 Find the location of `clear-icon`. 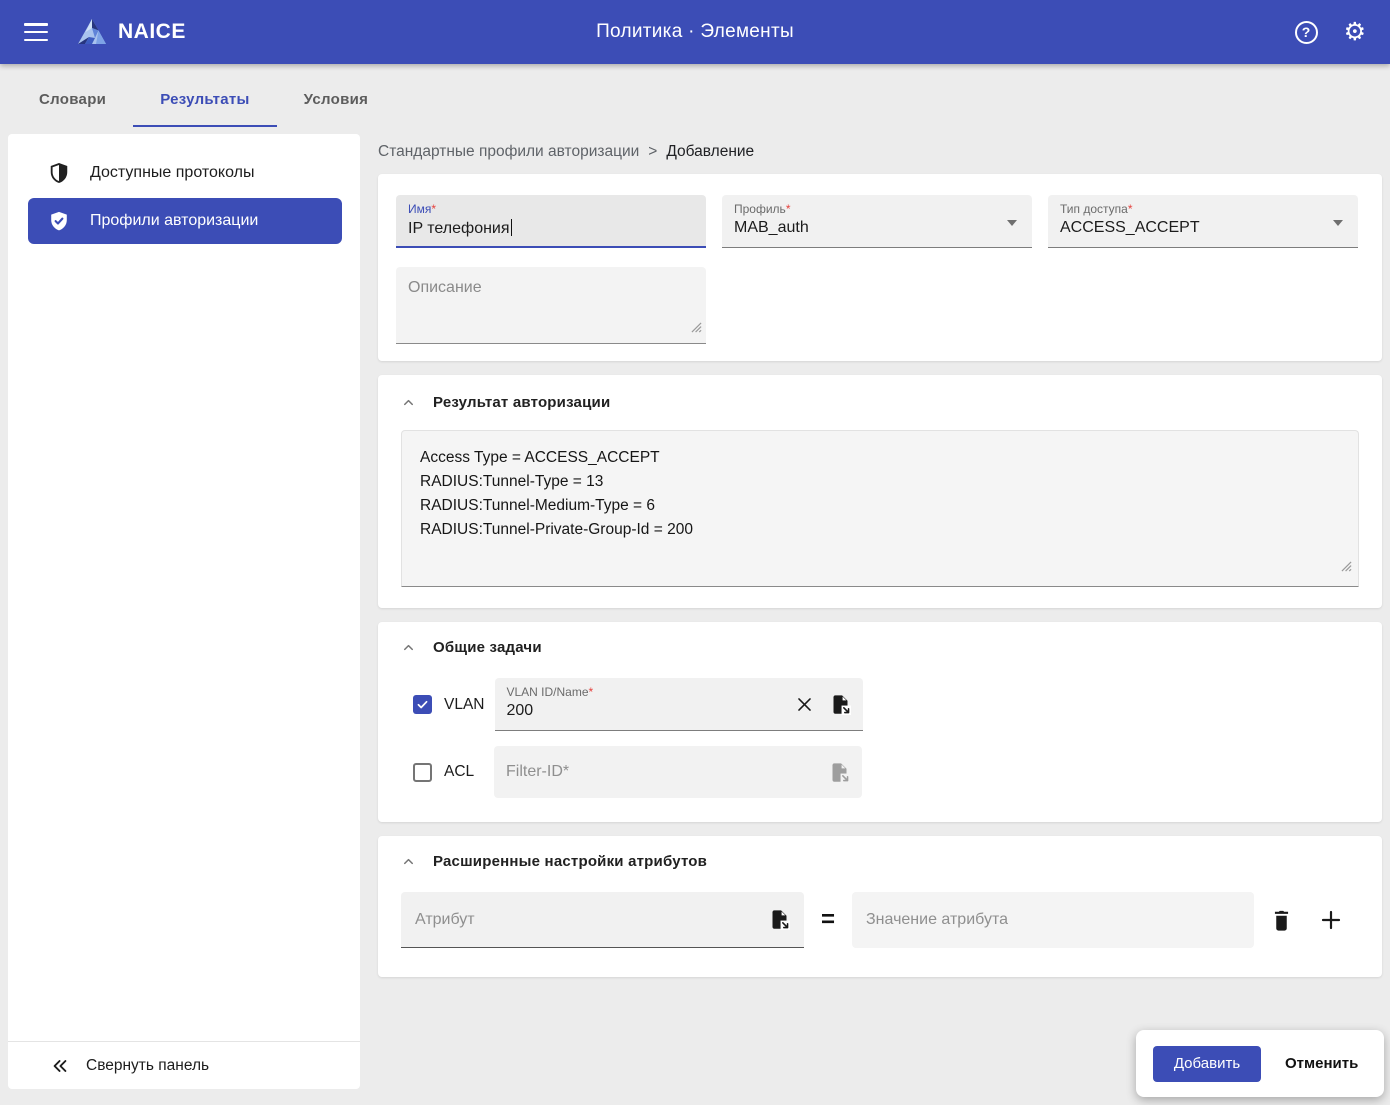

clear-icon is located at coordinates (804, 704).